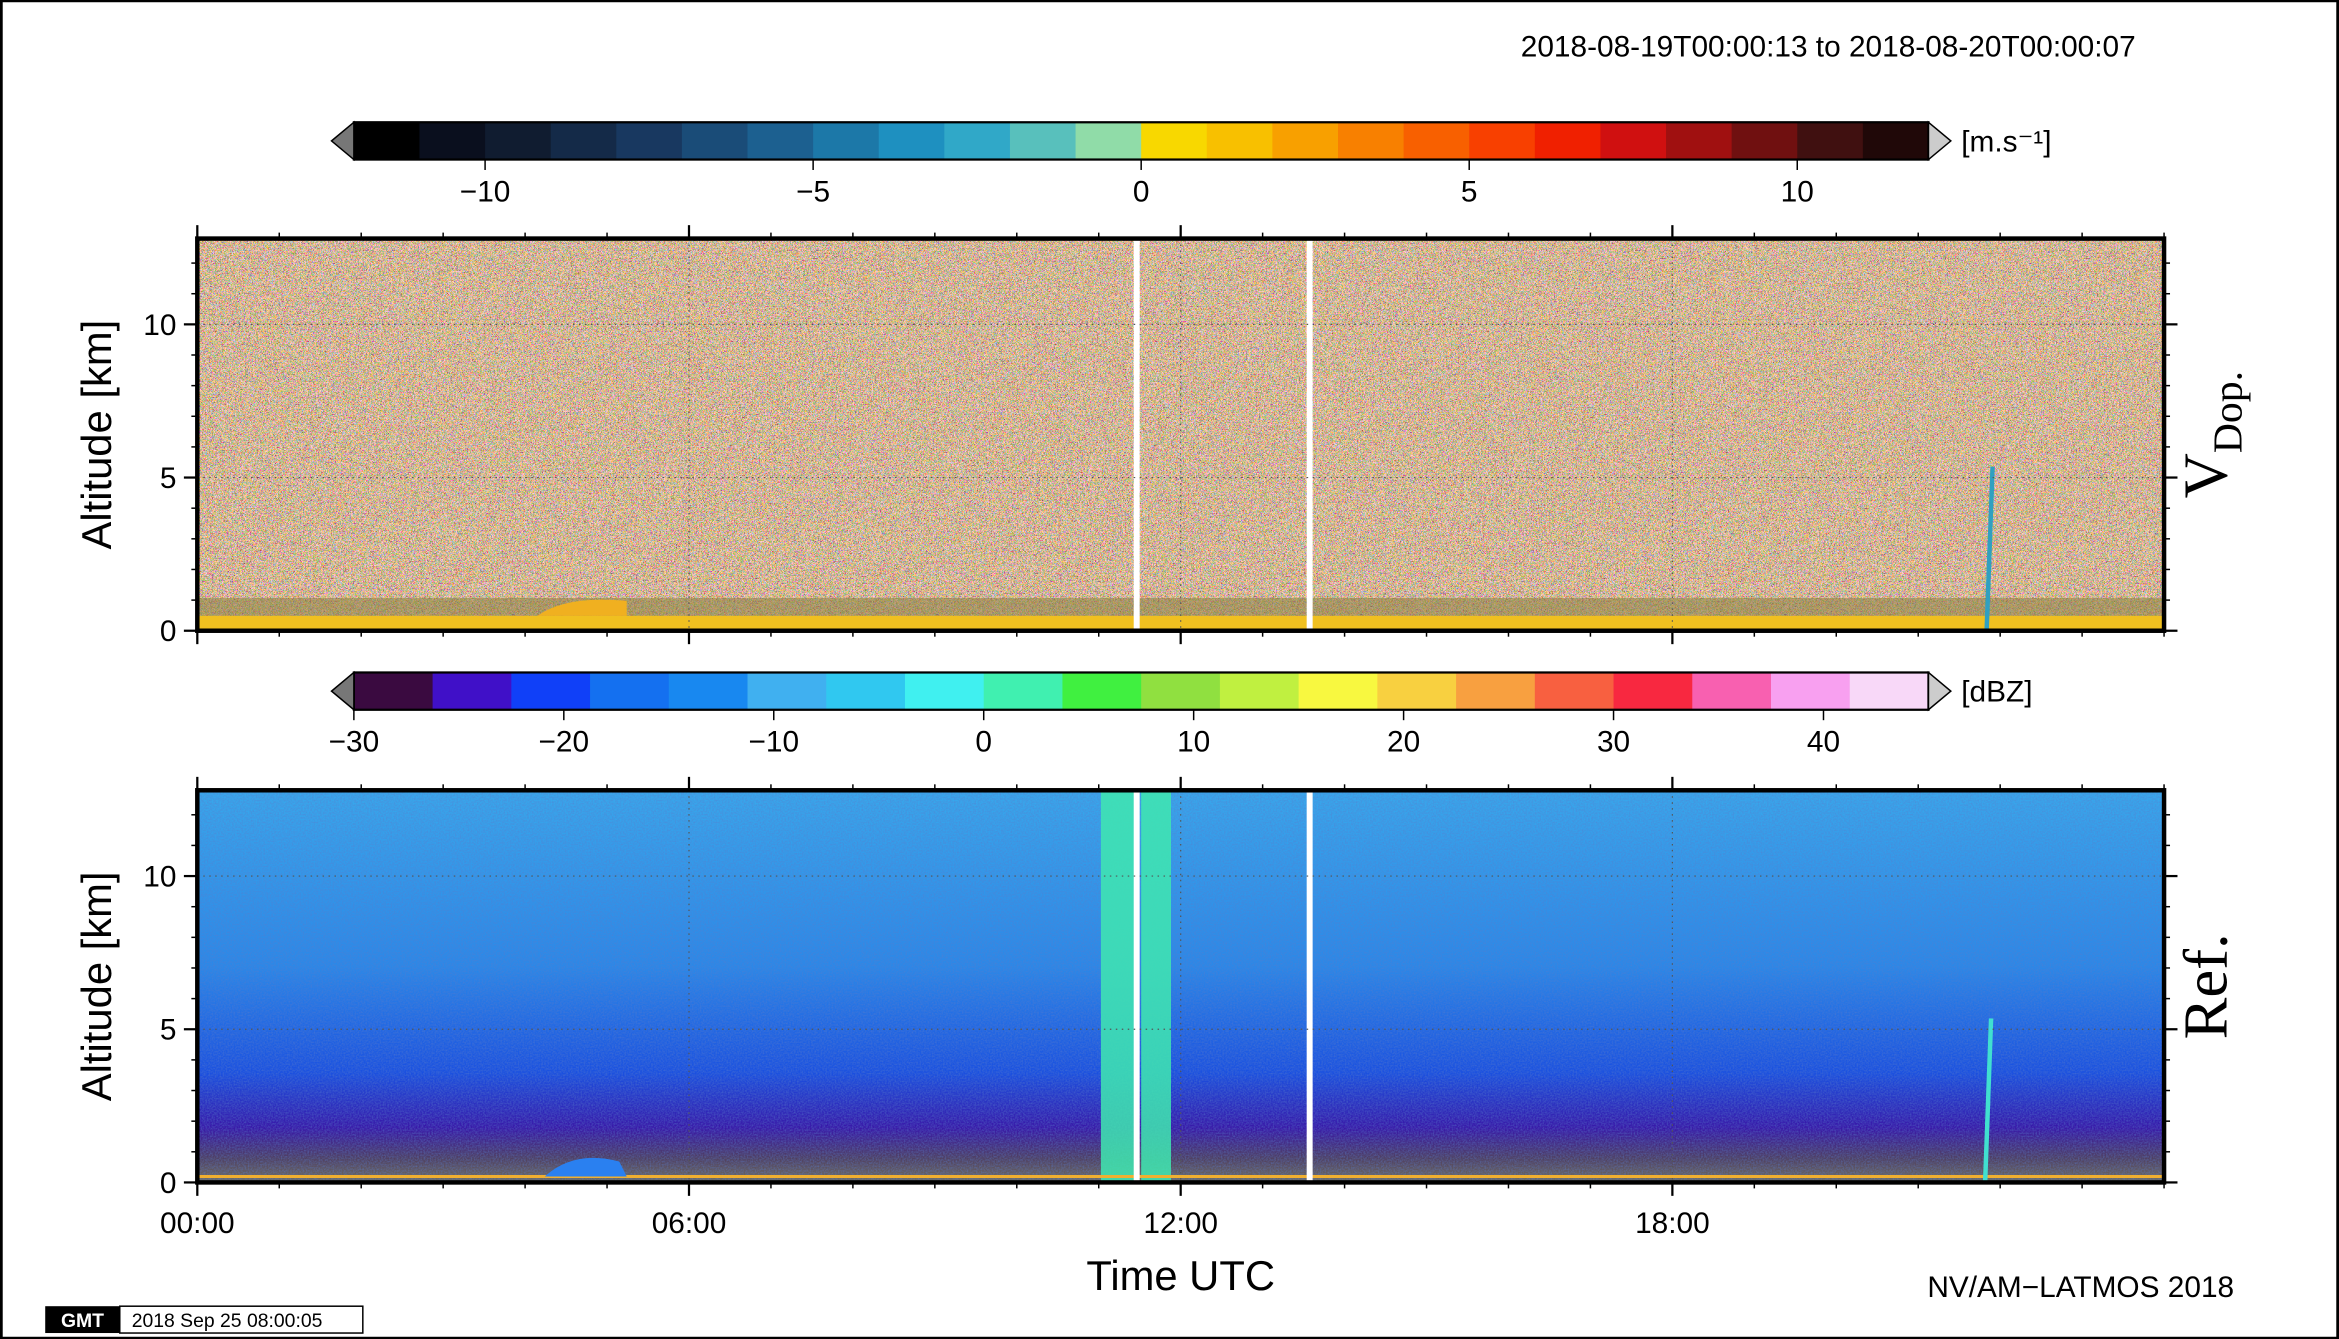 This screenshot has width=2339, height=1339. I want to click on x-tick-label: 18:00, so click(1672, 1223).